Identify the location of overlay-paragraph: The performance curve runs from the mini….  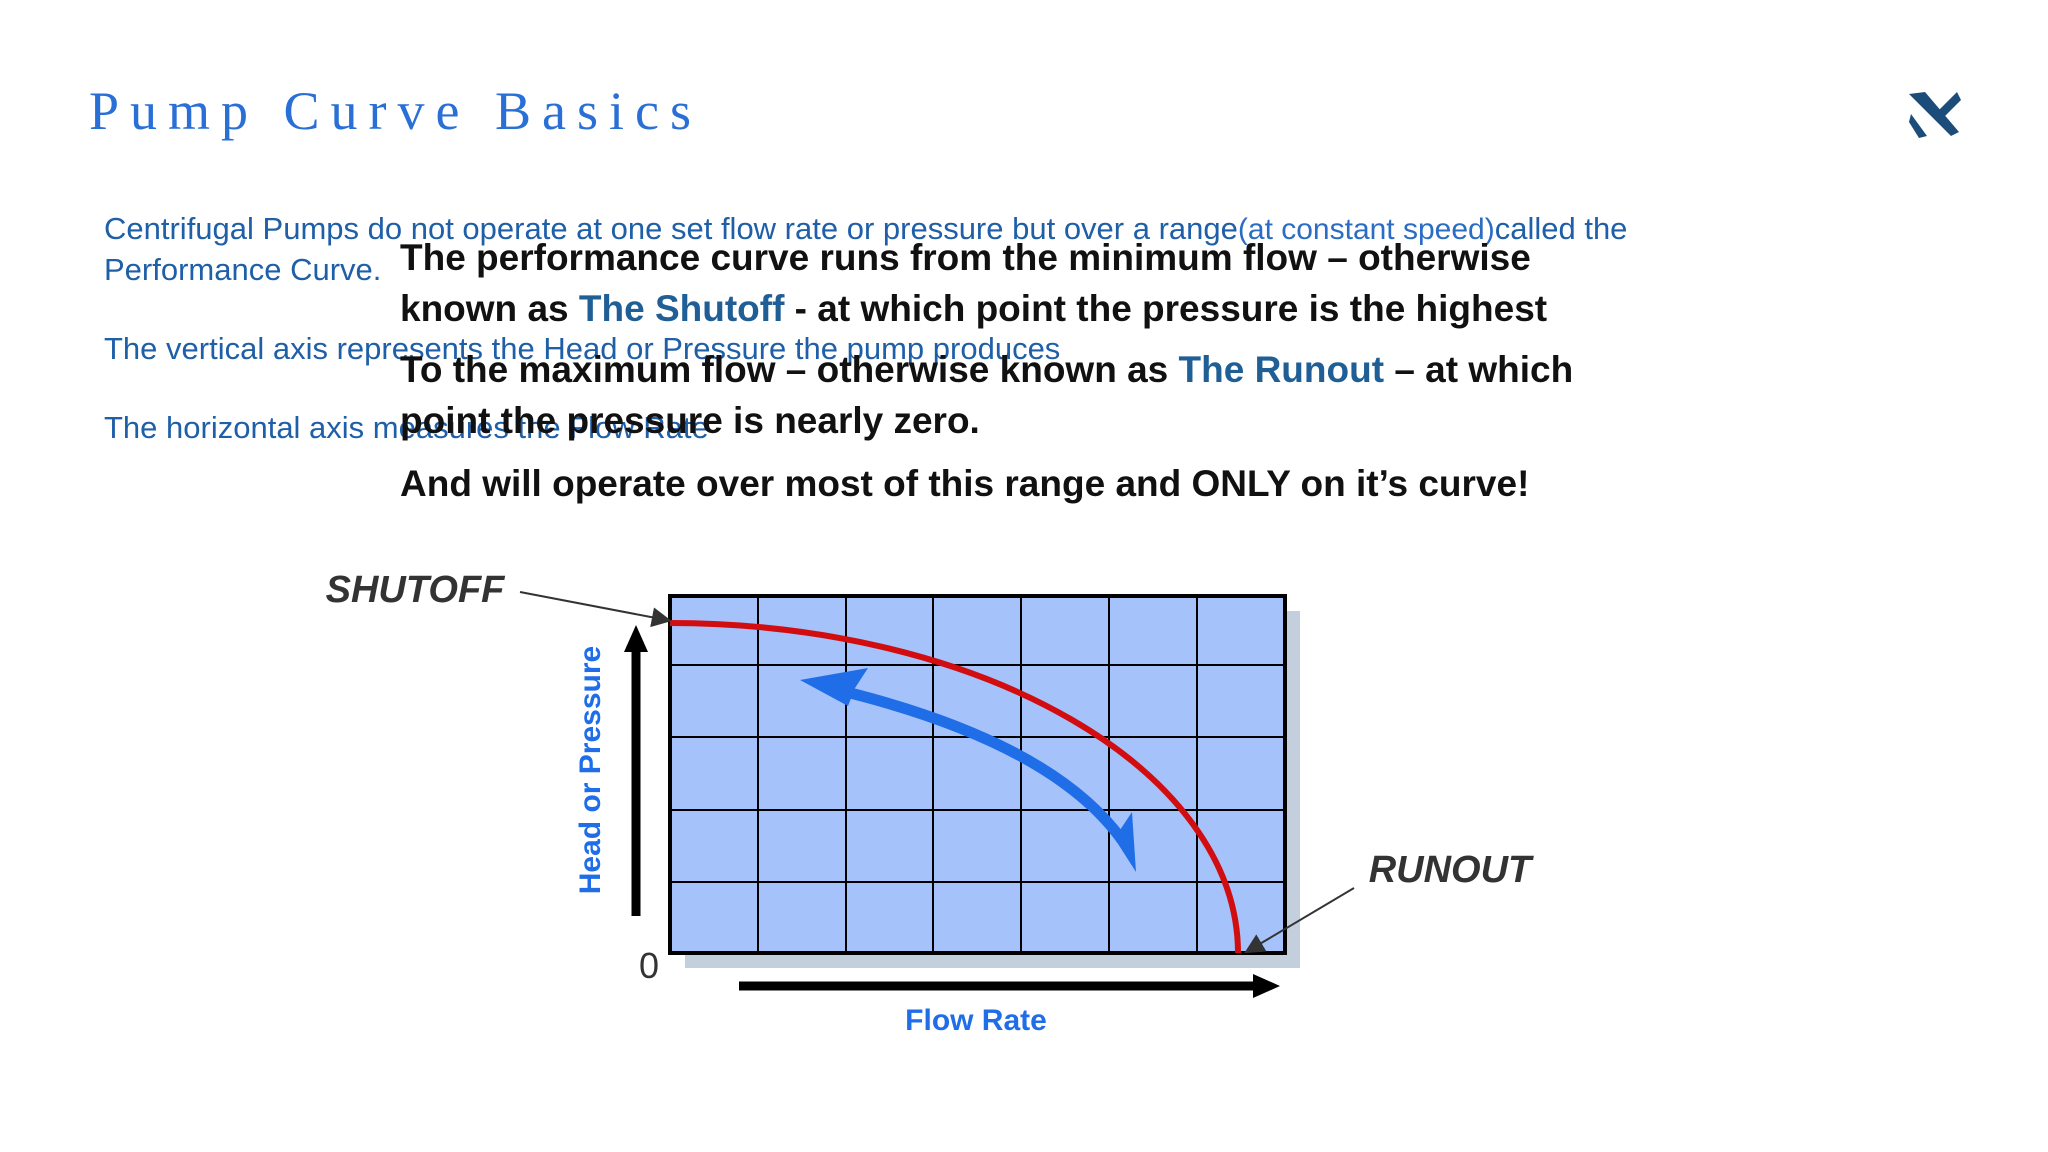
(1025, 283).